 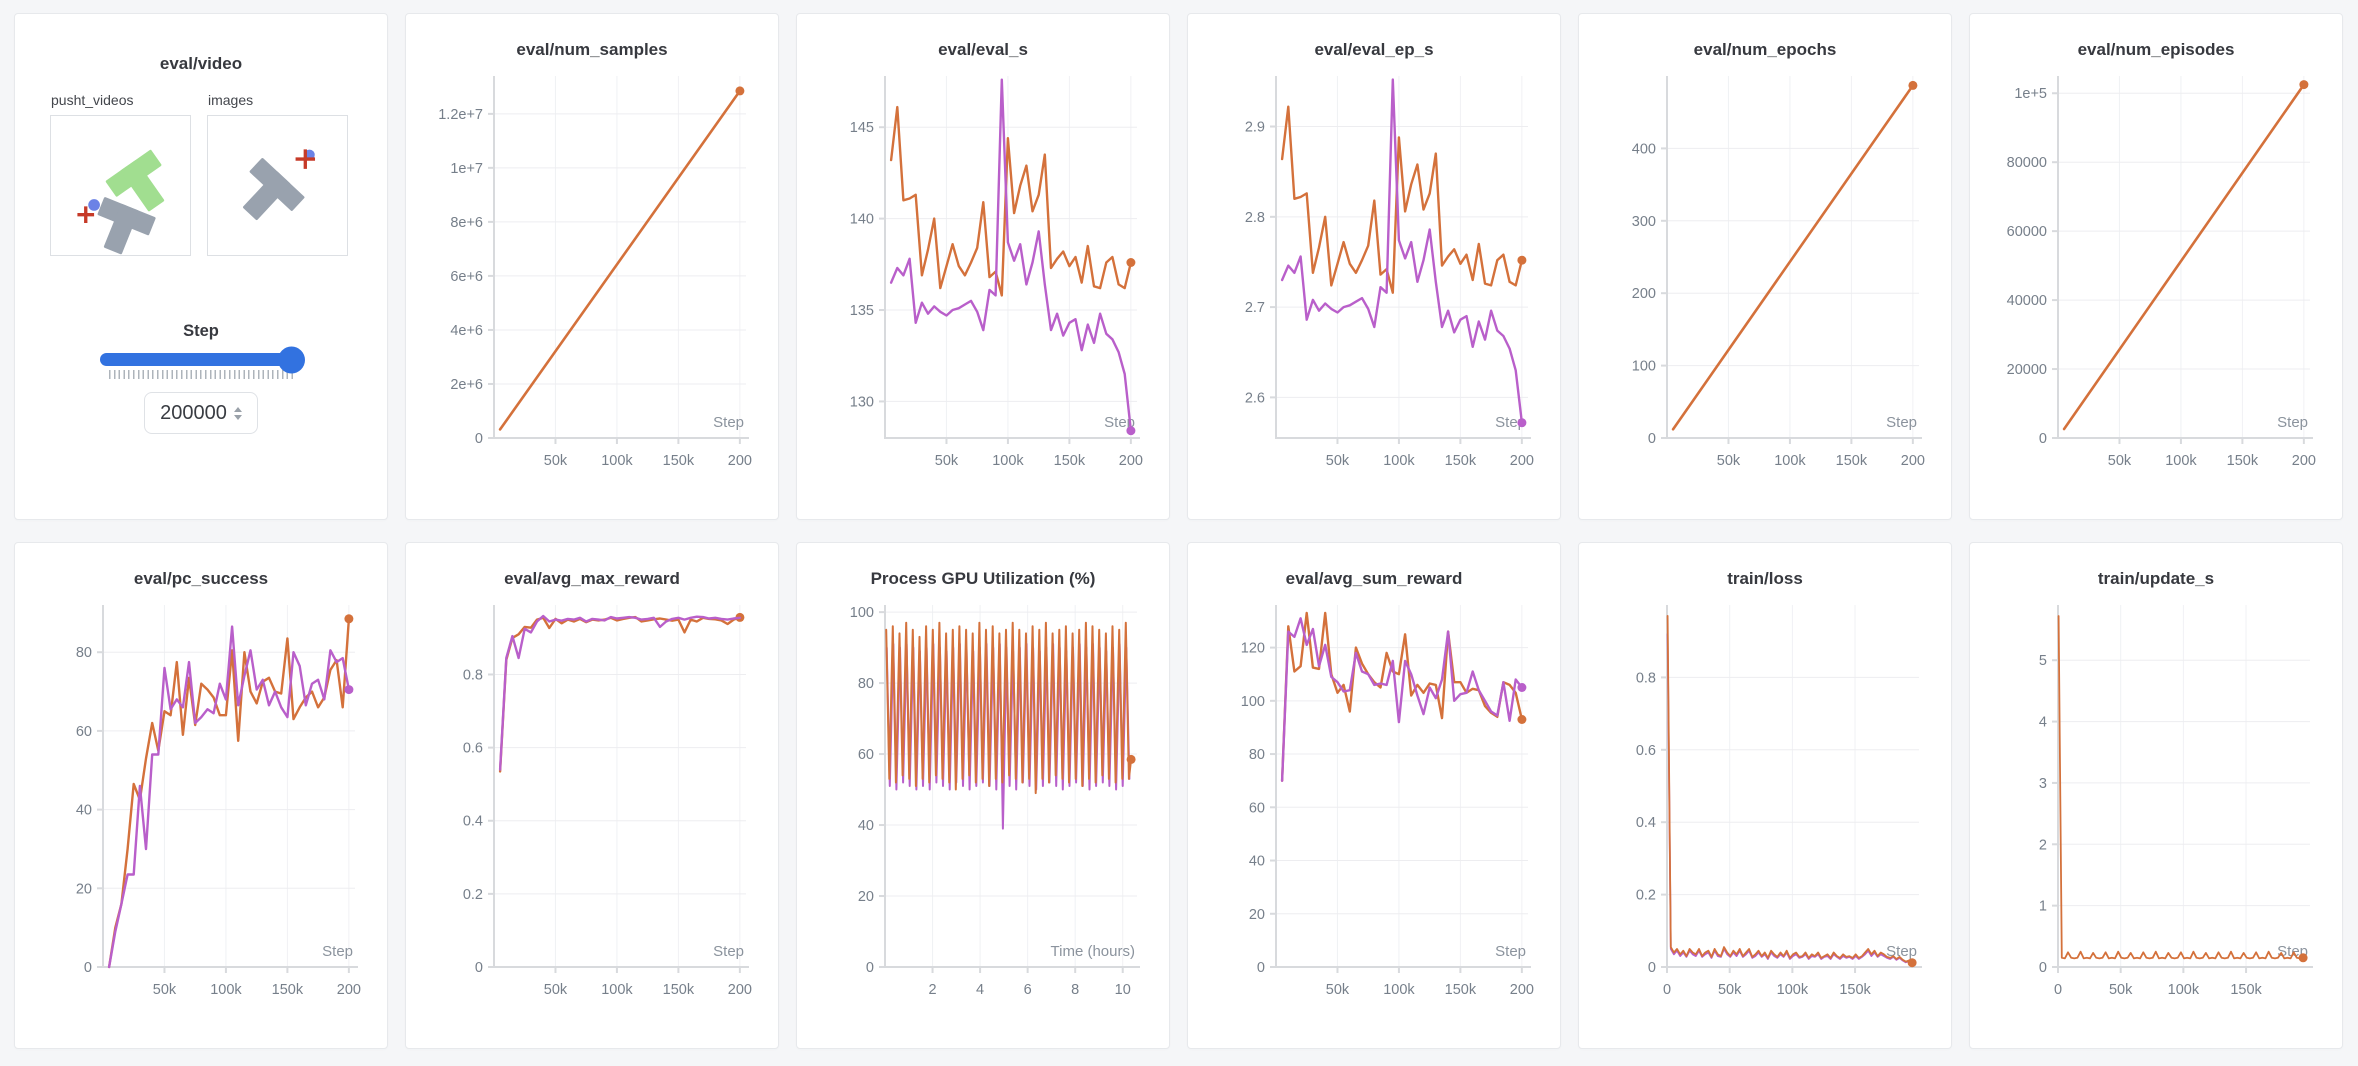 What do you see at coordinates (2043, 907) in the screenshot?
I see `svg-text: 1` at bounding box center [2043, 907].